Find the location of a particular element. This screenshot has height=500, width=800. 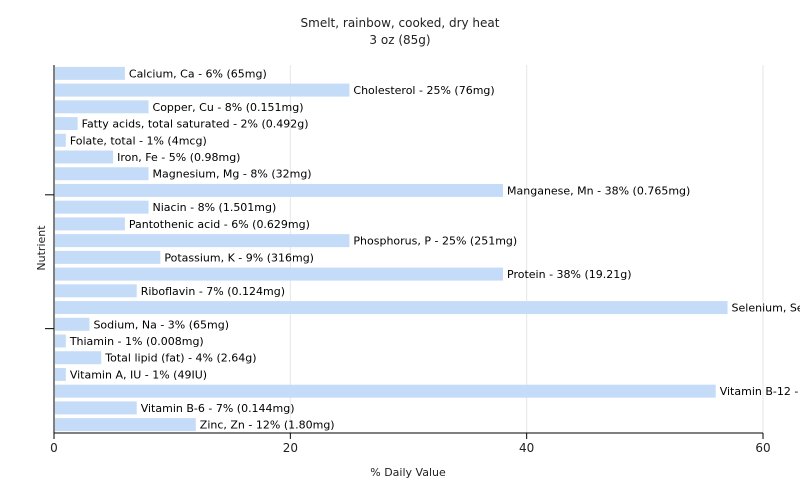

bar-label: Vitamin A, IU - 1% (49IU) is located at coordinates (138, 374).